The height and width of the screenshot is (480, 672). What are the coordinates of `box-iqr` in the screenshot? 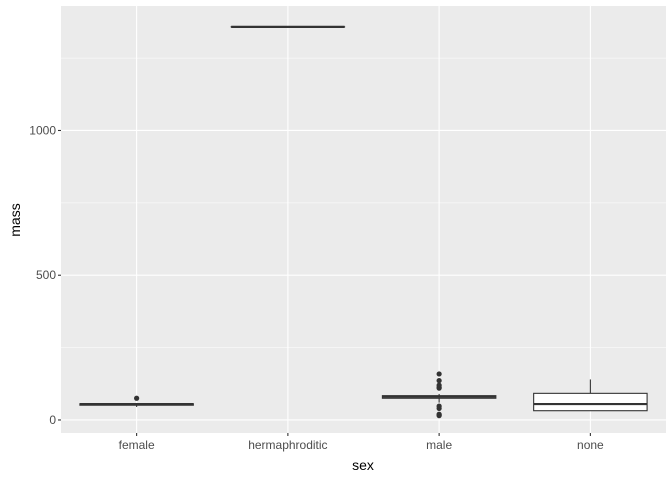 It's located at (590, 402).